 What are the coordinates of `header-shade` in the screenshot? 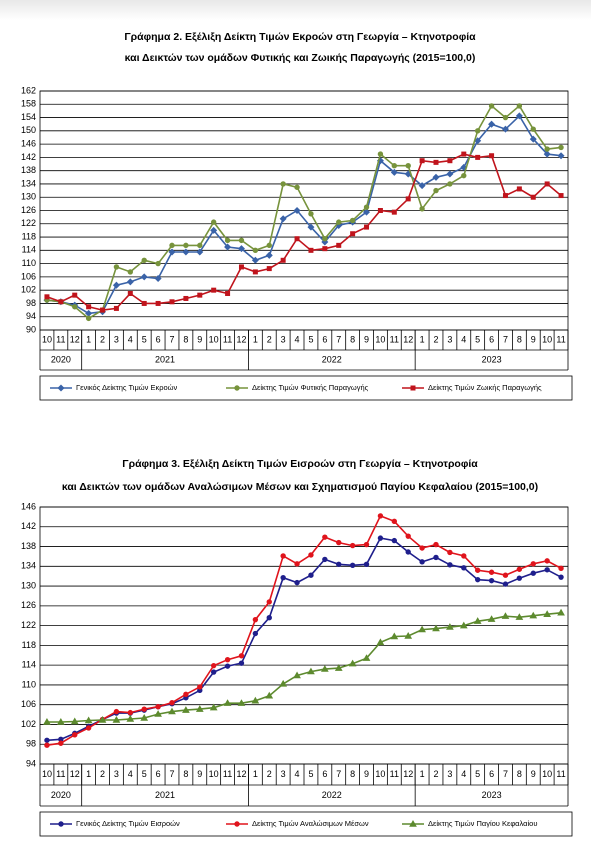 It's located at (295, 10).